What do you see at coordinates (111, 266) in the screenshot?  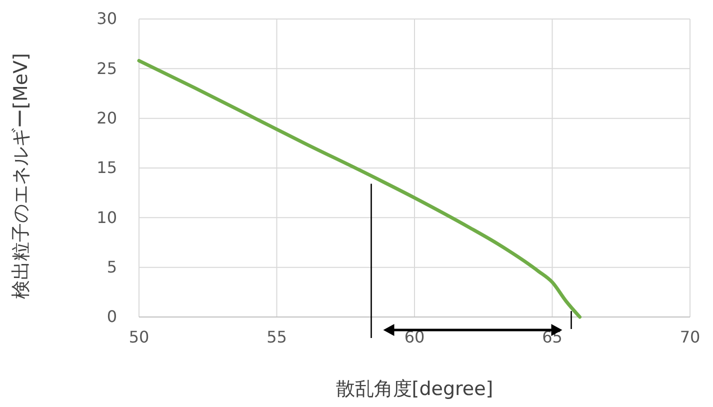 I see `y-tick-label: 5` at bounding box center [111, 266].